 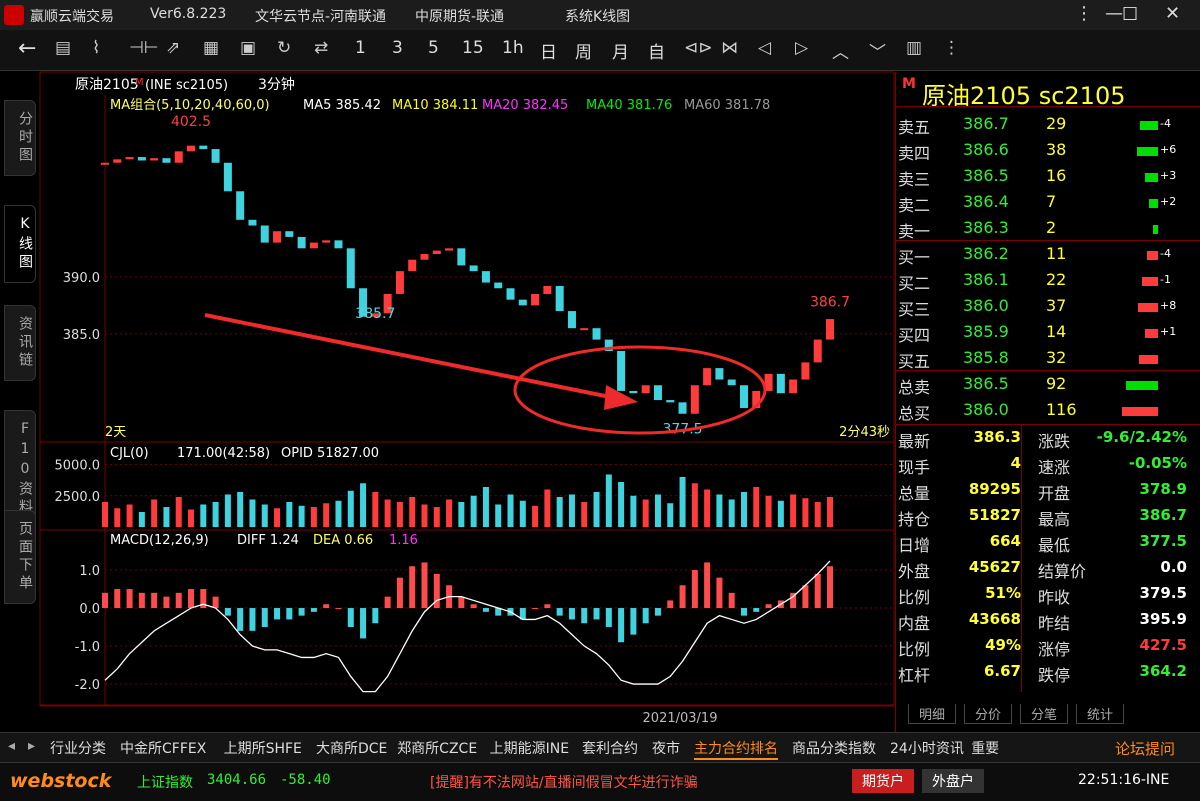 I want to click on tool-icon: ▣, so click(x=248, y=48).